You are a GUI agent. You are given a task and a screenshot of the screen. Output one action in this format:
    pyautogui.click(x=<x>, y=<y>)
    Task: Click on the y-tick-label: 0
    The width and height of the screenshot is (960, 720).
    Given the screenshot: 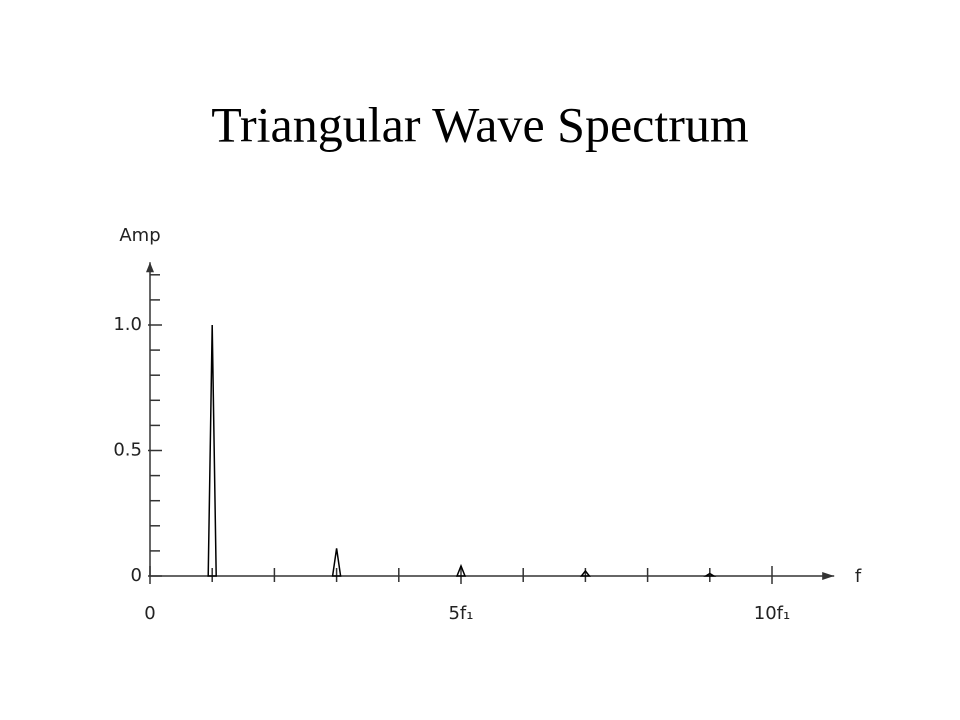 What is the action you would take?
    pyautogui.click(x=136, y=575)
    